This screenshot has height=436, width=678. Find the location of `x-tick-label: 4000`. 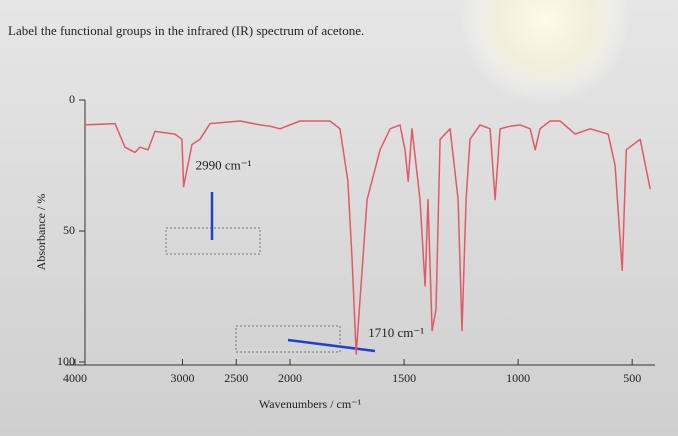

x-tick-label: 4000 is located at coordinates (75, 378).